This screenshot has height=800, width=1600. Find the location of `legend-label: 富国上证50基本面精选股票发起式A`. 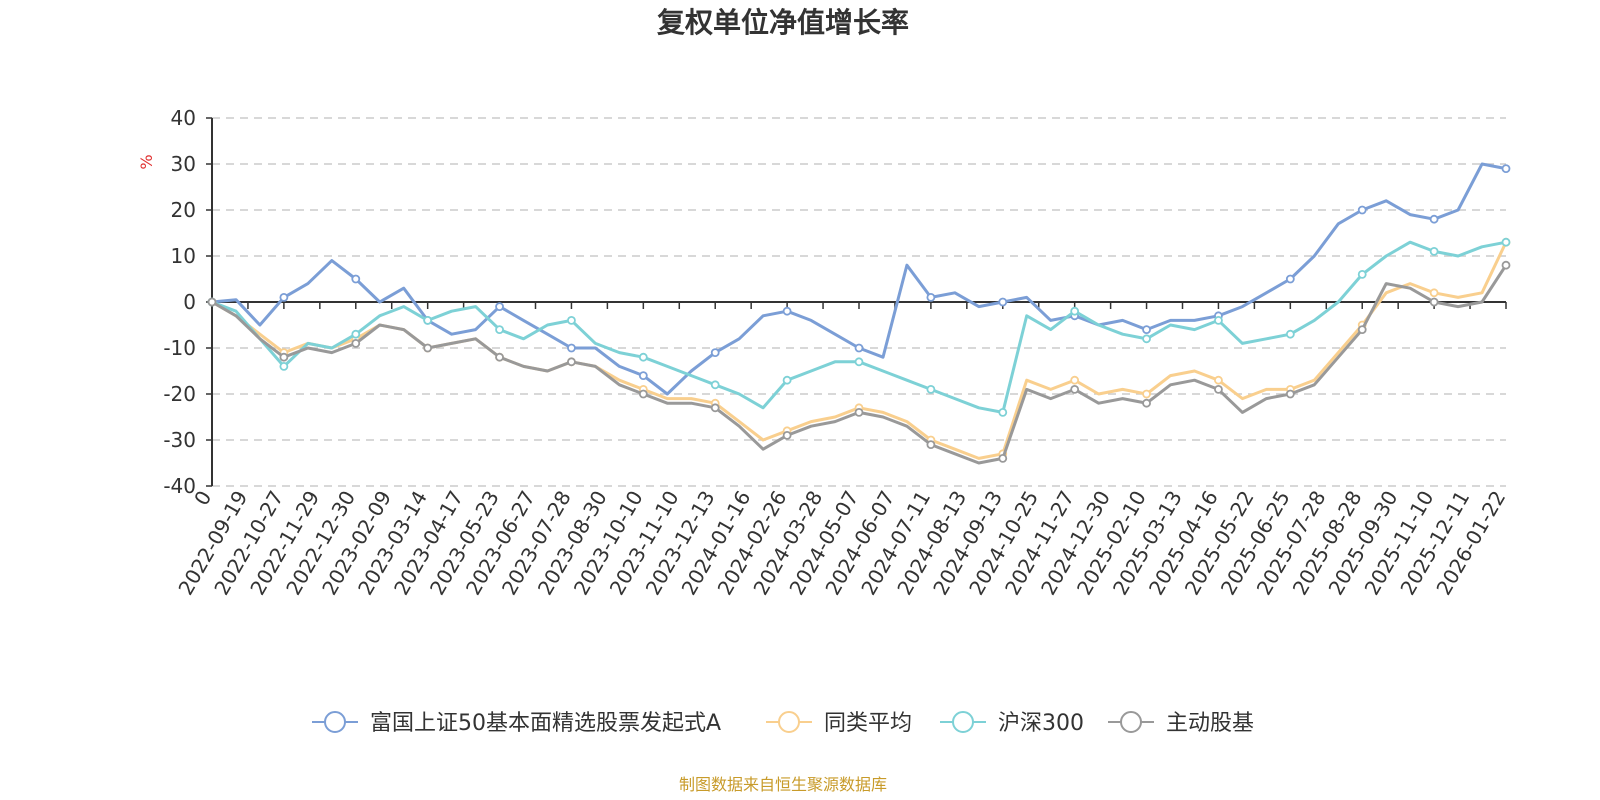

legend-label: 富国上证50基本面精选股票发起式A is located at coordinates (545, 723).